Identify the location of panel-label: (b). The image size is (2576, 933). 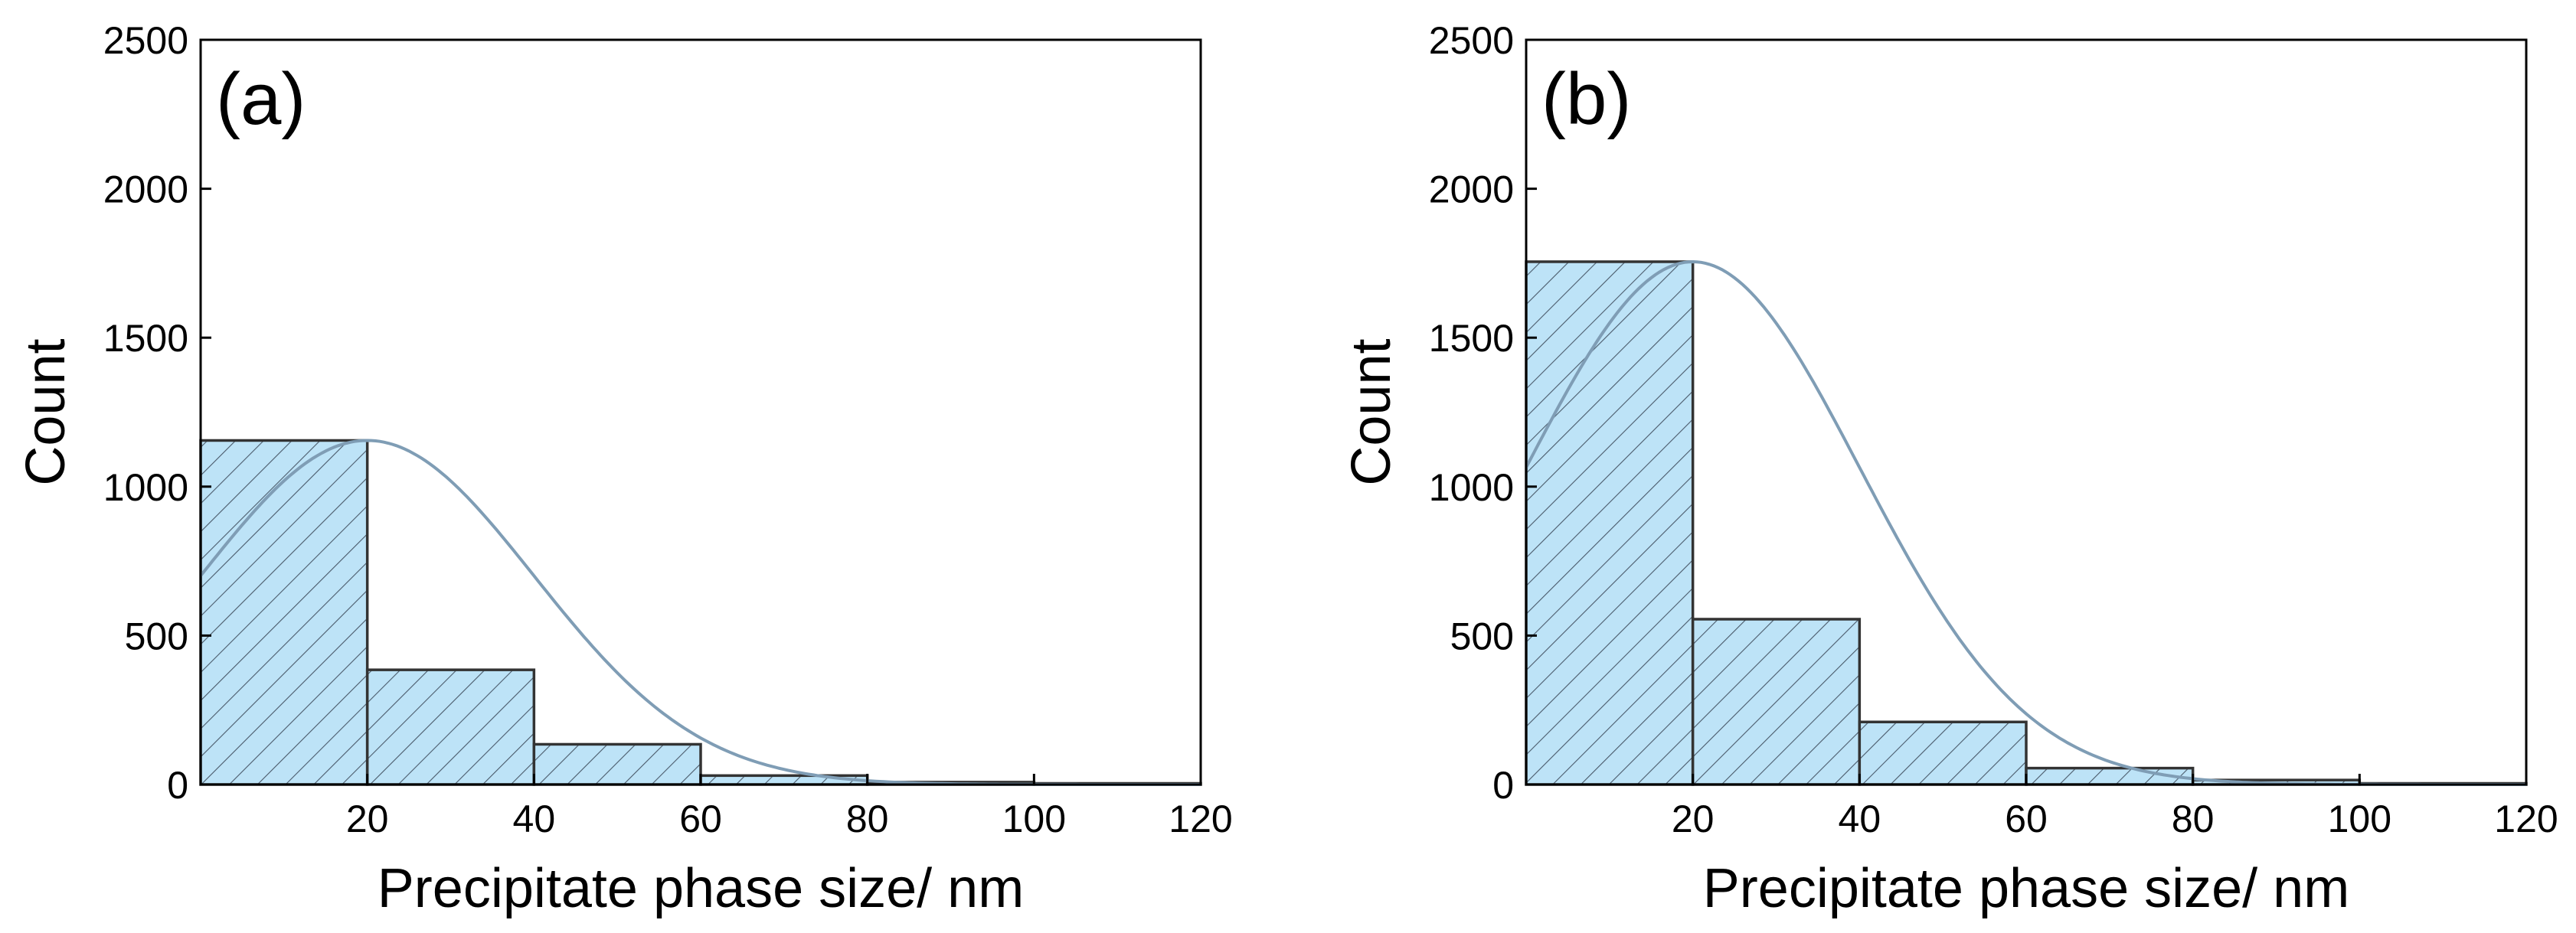
(1586, 99).